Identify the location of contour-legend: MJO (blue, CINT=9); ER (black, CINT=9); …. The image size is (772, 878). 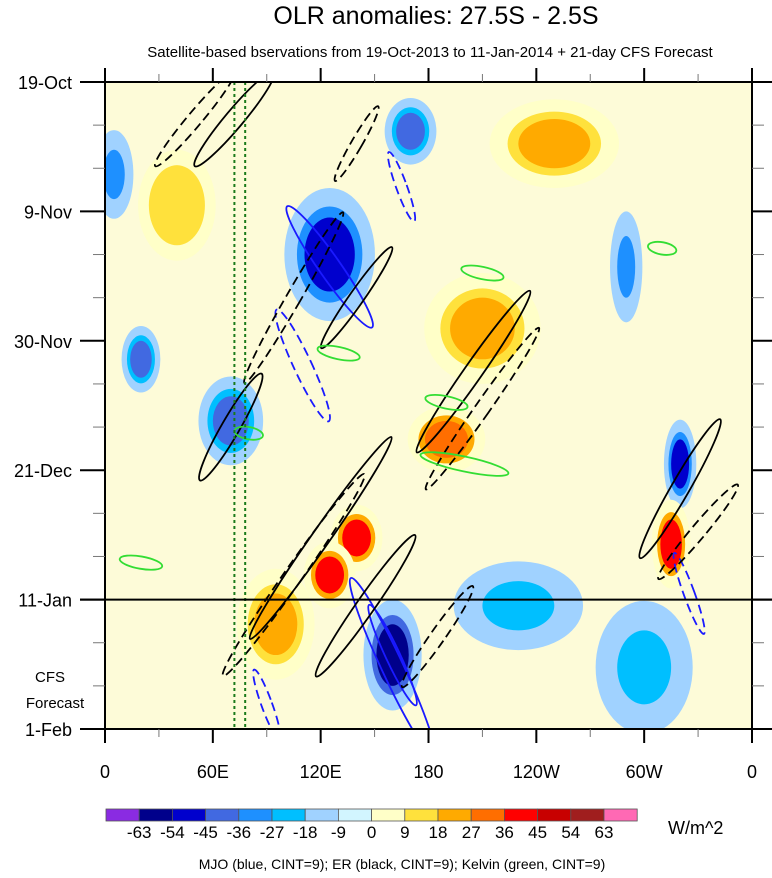
(402, 864).